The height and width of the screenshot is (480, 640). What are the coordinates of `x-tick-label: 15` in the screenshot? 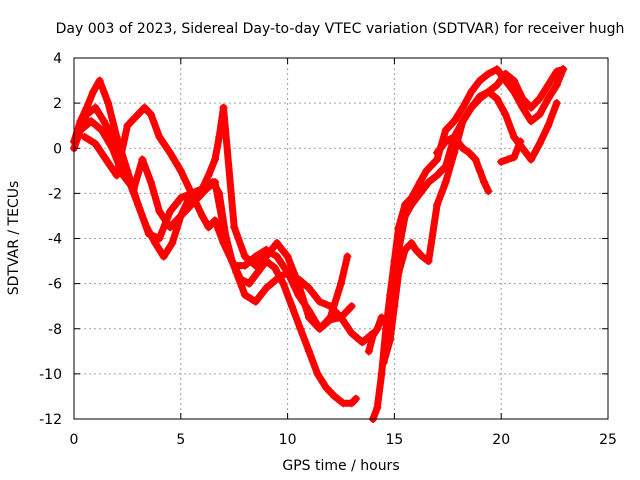 It's located at (394, 440).